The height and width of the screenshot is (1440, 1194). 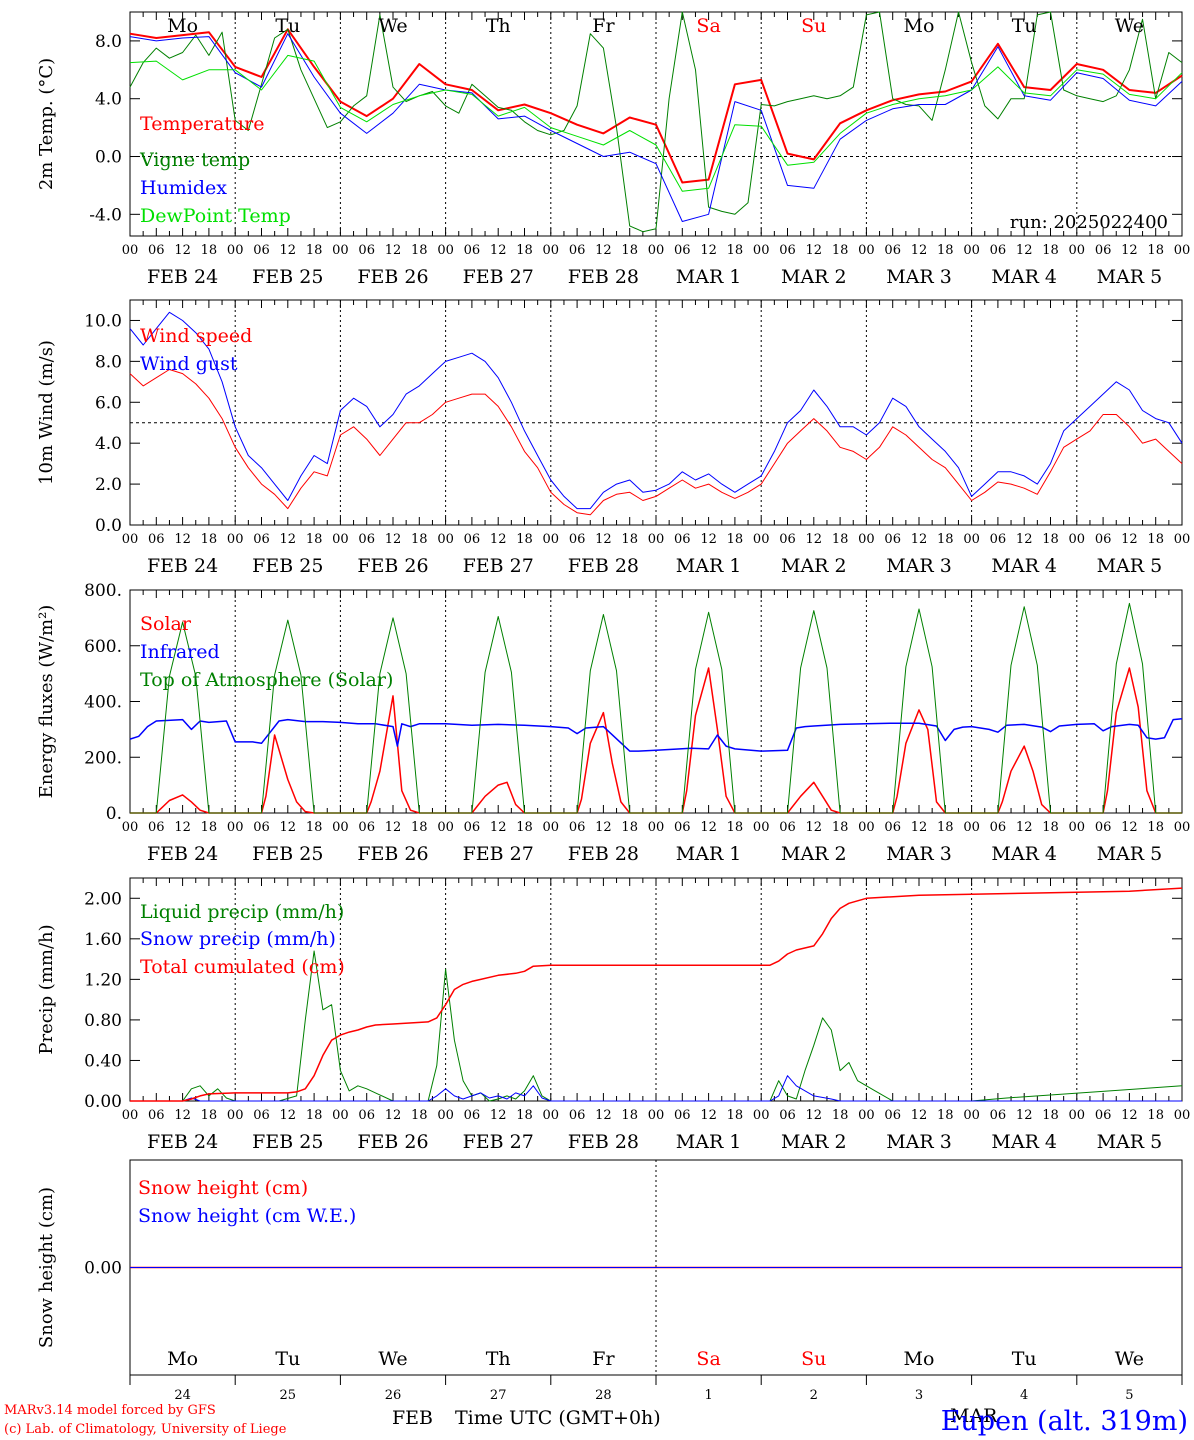 I want to click on y-tick-label: 4.0, so click(x=108, y=444).